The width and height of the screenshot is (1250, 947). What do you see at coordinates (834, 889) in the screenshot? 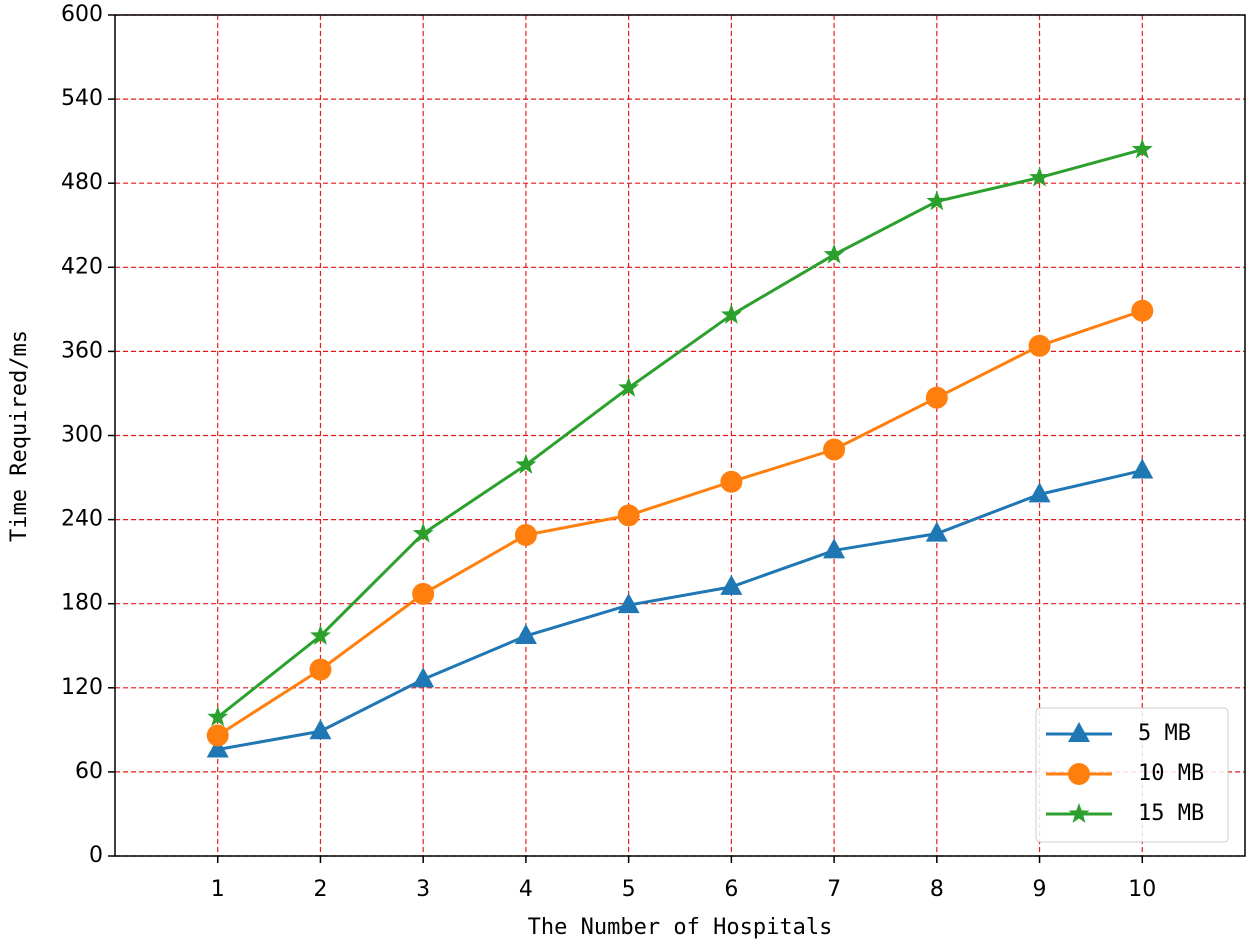
I see `x-tick-label: 7` at bounding box center [834, 889].